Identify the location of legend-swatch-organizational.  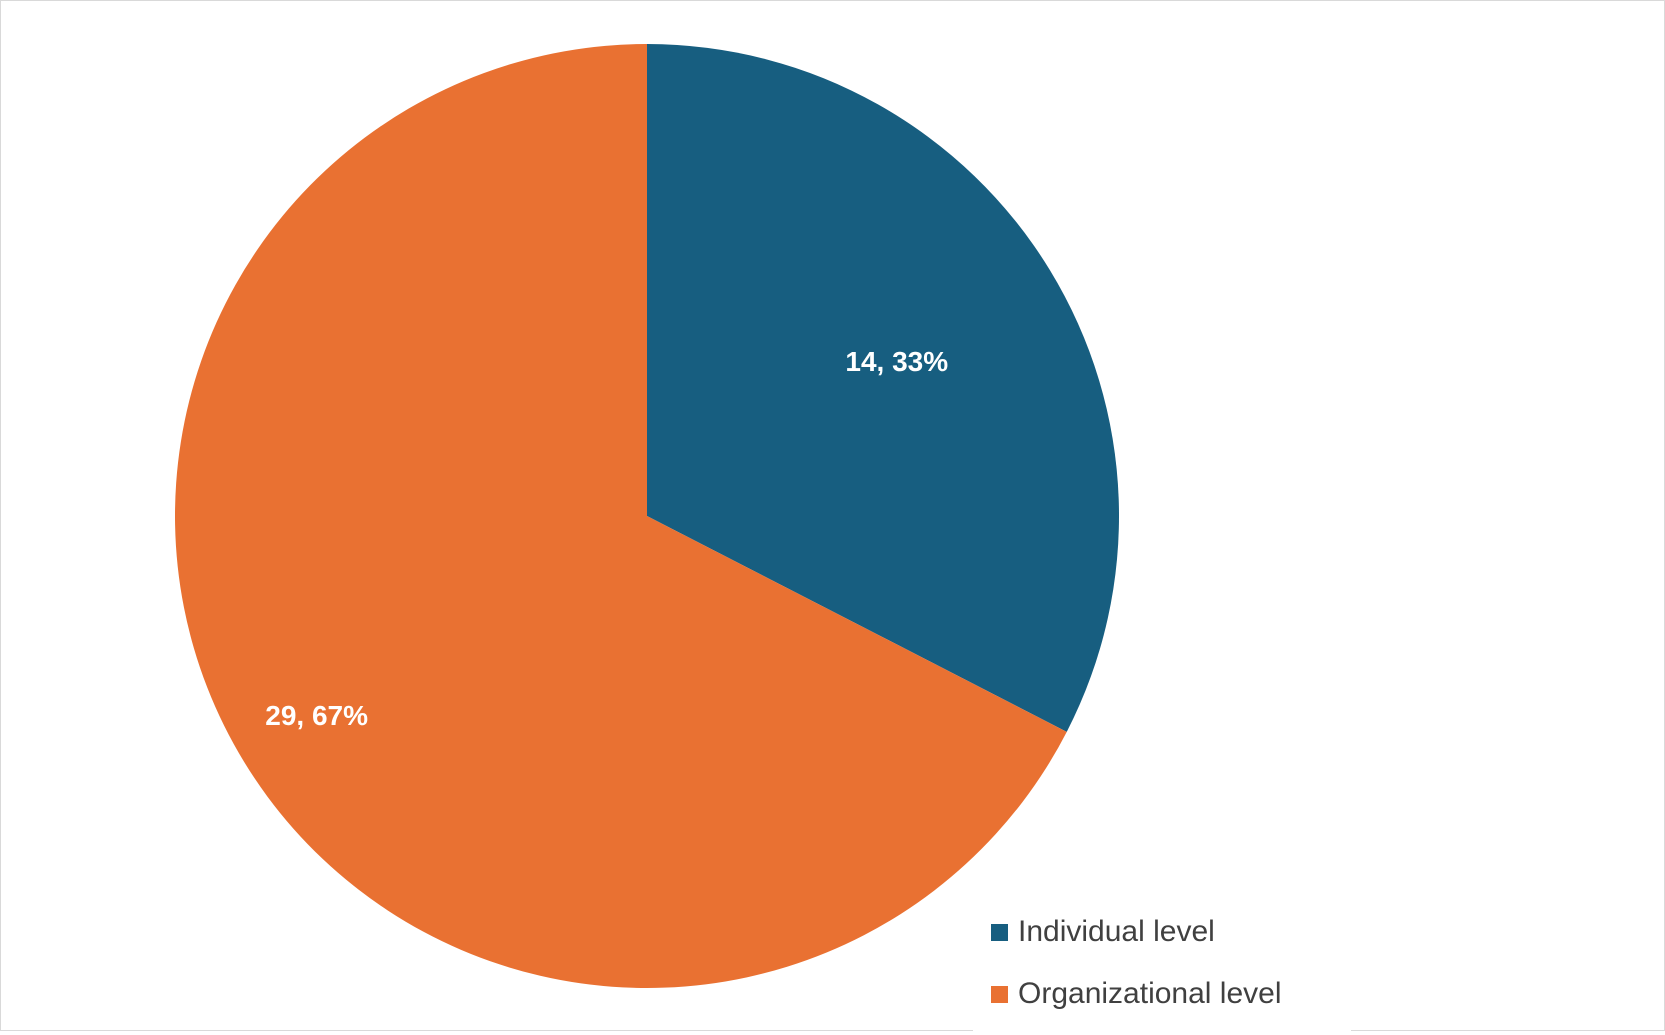
(999, 994).